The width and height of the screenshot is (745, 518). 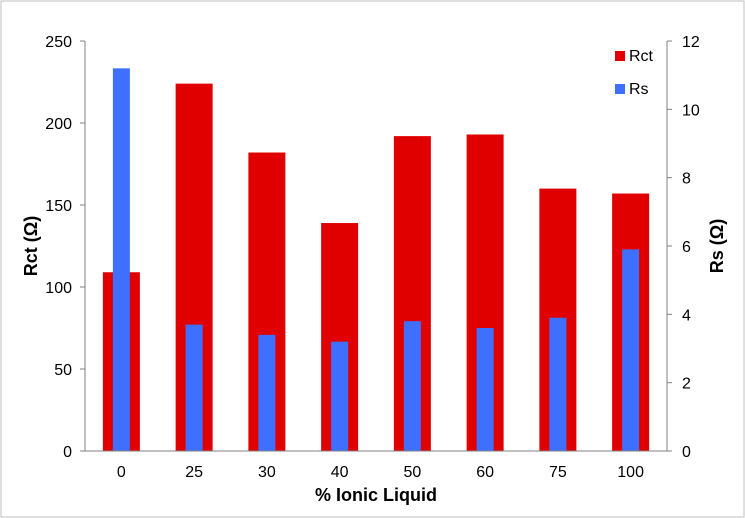 What do you see at coordinates (63, 370) in the screenshot?
I see `left-tick-label: 50` at bounding box center [63, 370].